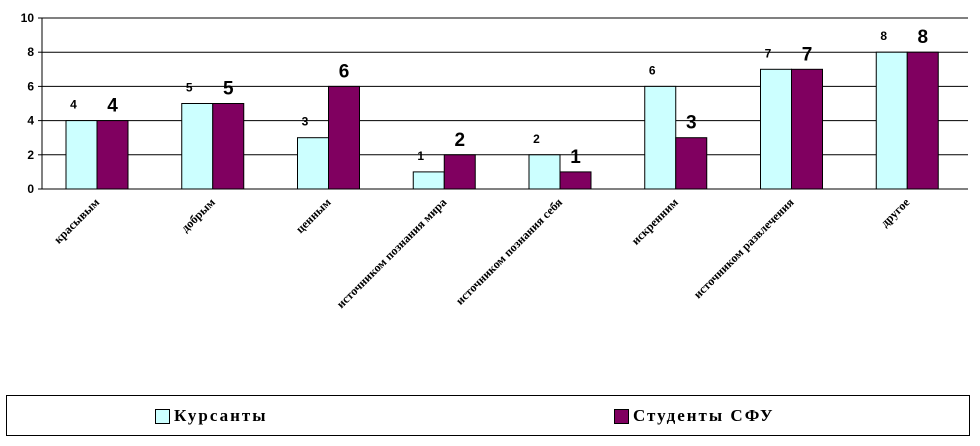 This screenshot has width=980, height=446. What do you see at coordinates (652, 70) in the screenshot?
I see `data-label-1: 6` at bounding box center [652, 70].